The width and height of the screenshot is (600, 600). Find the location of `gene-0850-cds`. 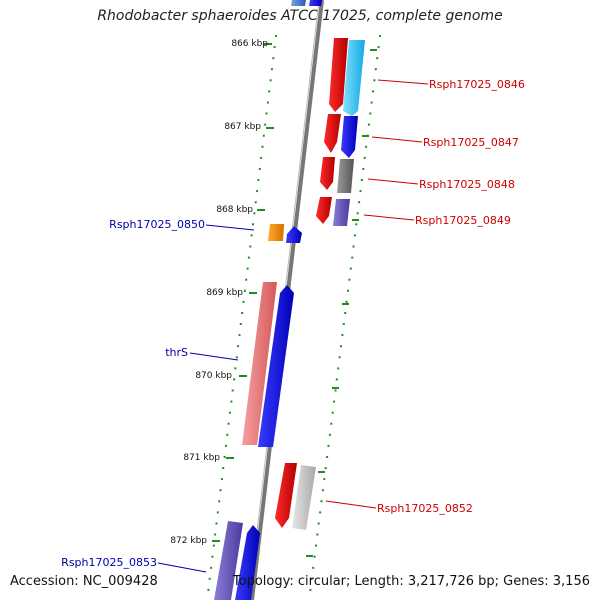

gene-0850-cds is located at coordinates (276, 232).